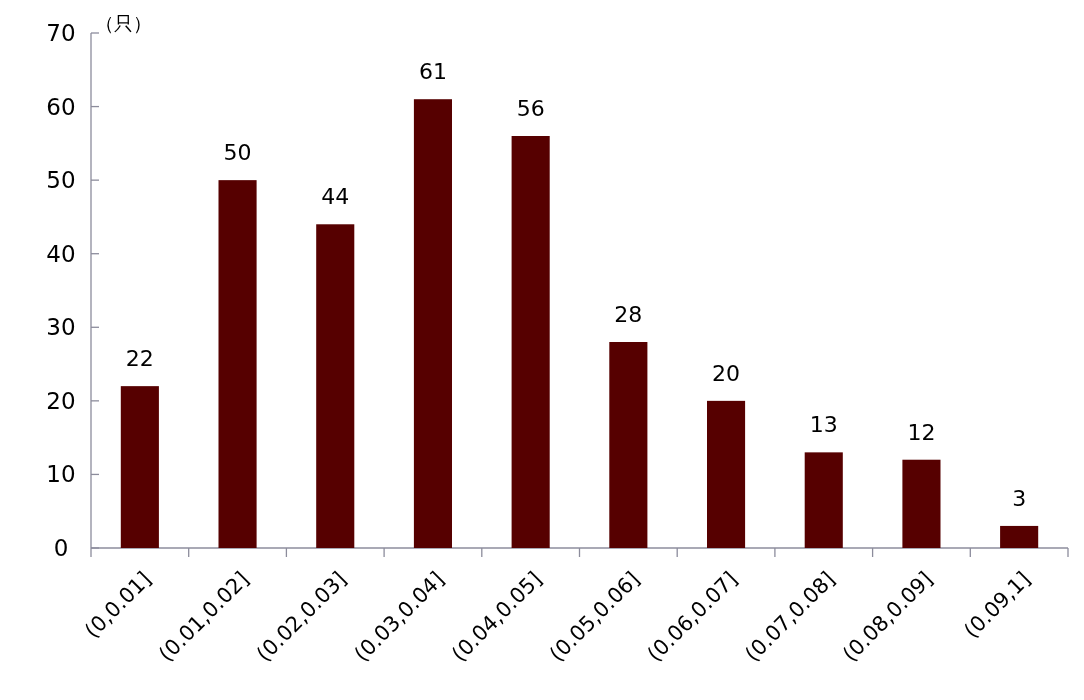  Describe the element at coordinates (61, 474) in the screenshot. I see `y-tick-label: 10` at that location.